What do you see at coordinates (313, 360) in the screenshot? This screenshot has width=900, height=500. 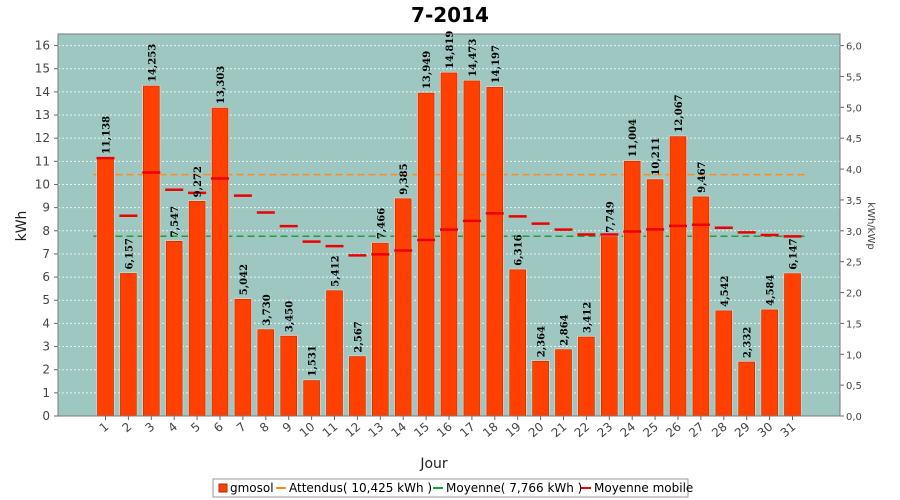 I see `data-label: 1,531` at bounding box center [313, 360].